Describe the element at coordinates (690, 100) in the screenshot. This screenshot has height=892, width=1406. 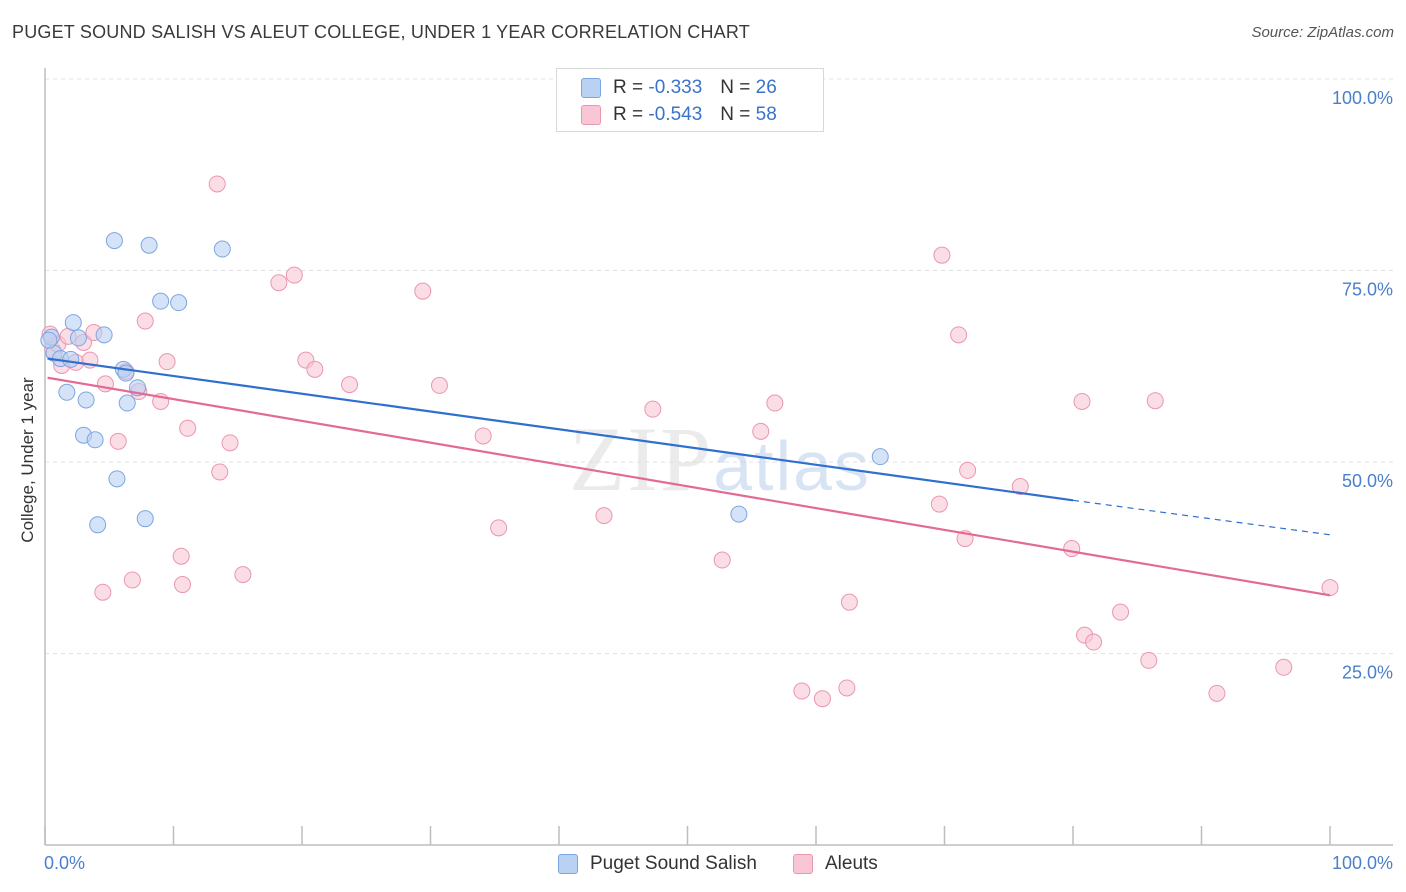
I see `legend-stats: R = -0.333 N = 26 R = -0.543 N = 58` at that location.